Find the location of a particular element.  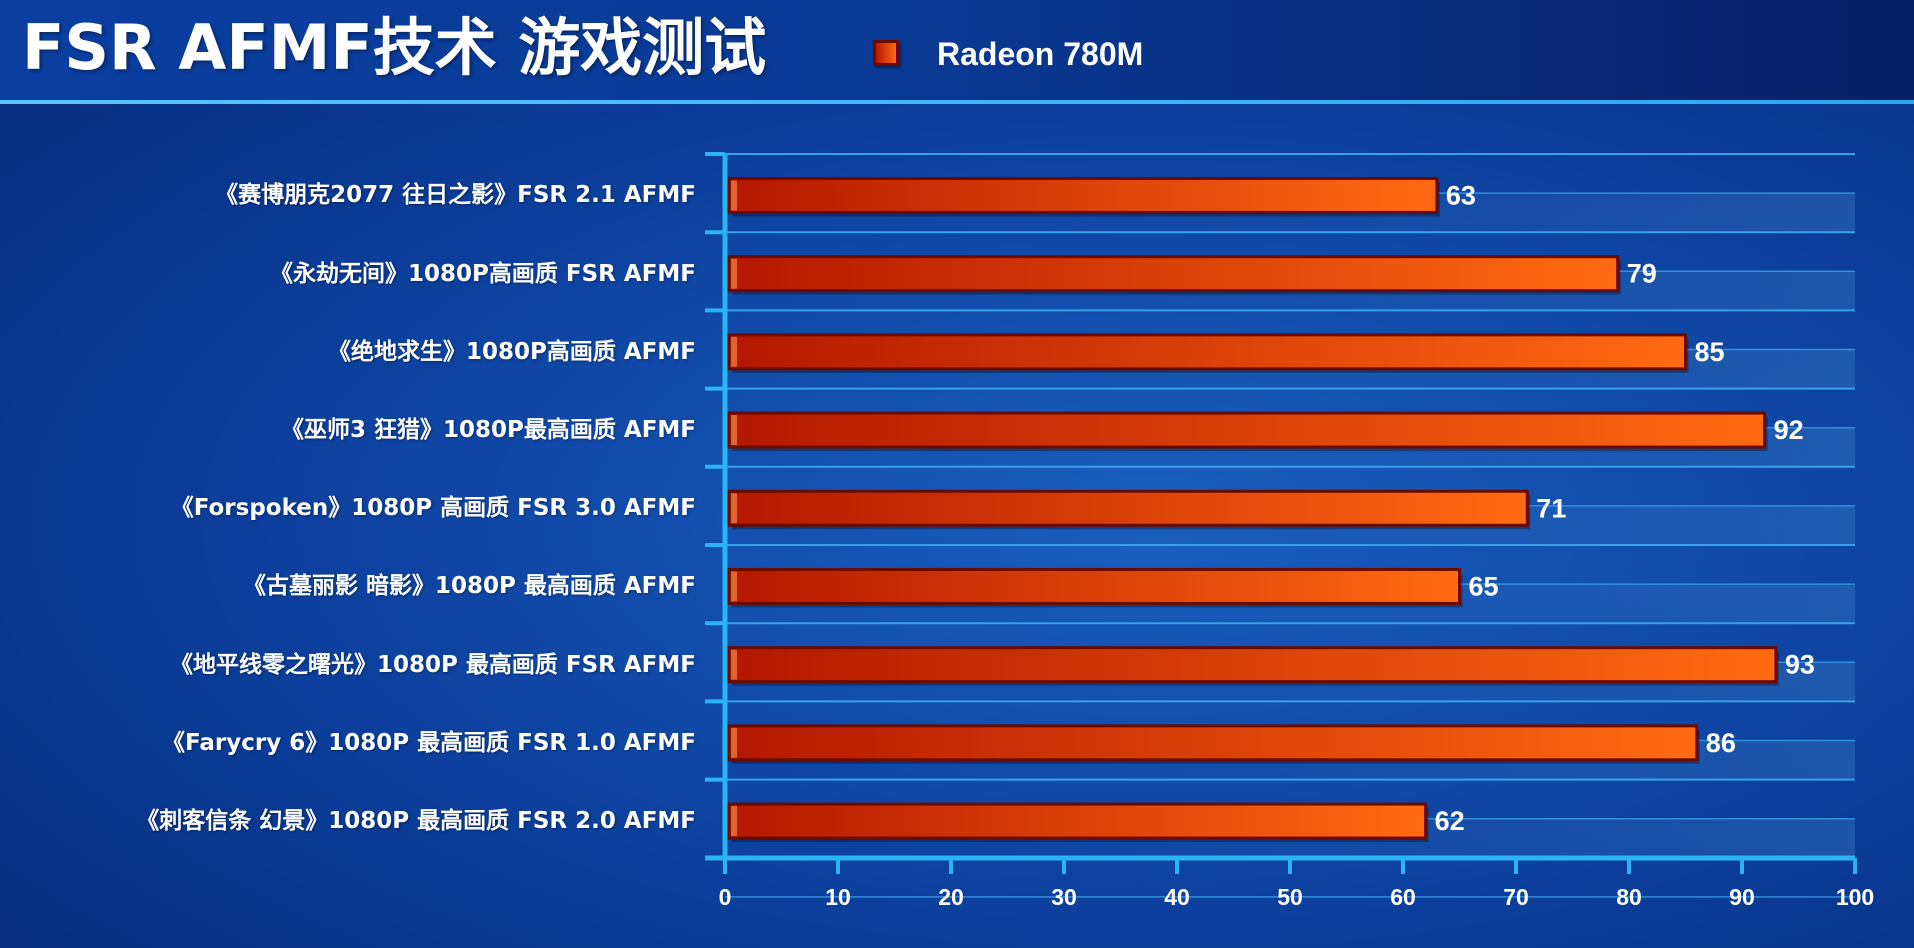

category-label: 《Farycry 6》1080P 最高画质 FSR 1.0 AFMF is located at coordinates (429, 742).